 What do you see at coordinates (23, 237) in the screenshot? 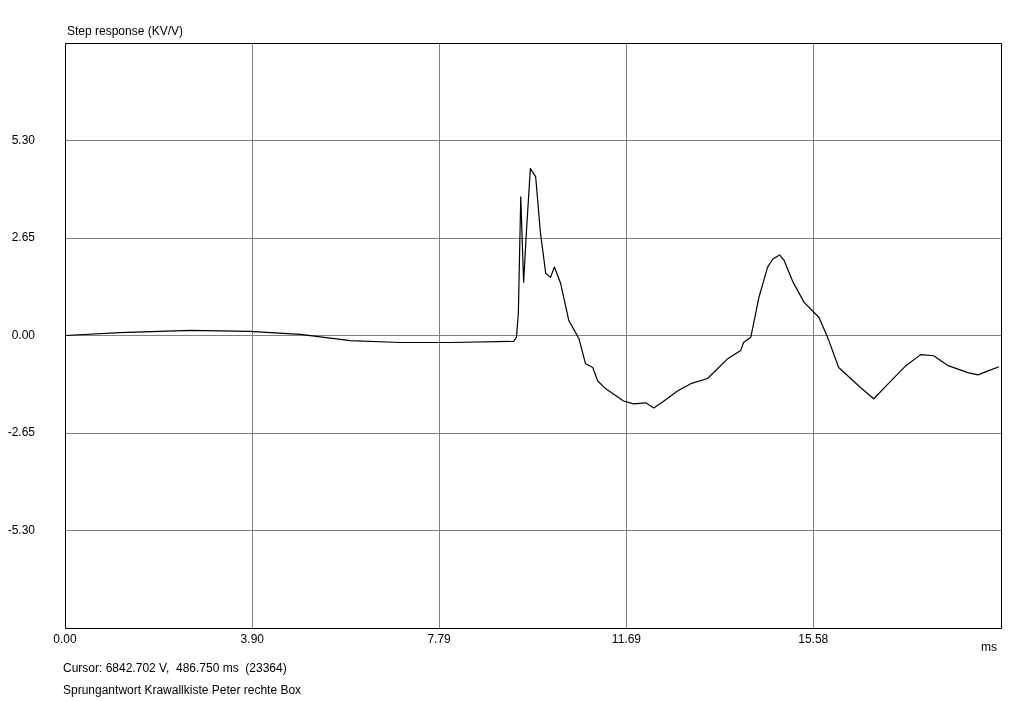
I see `y-tick-label: 2.65` at bounding box center [23, 237].